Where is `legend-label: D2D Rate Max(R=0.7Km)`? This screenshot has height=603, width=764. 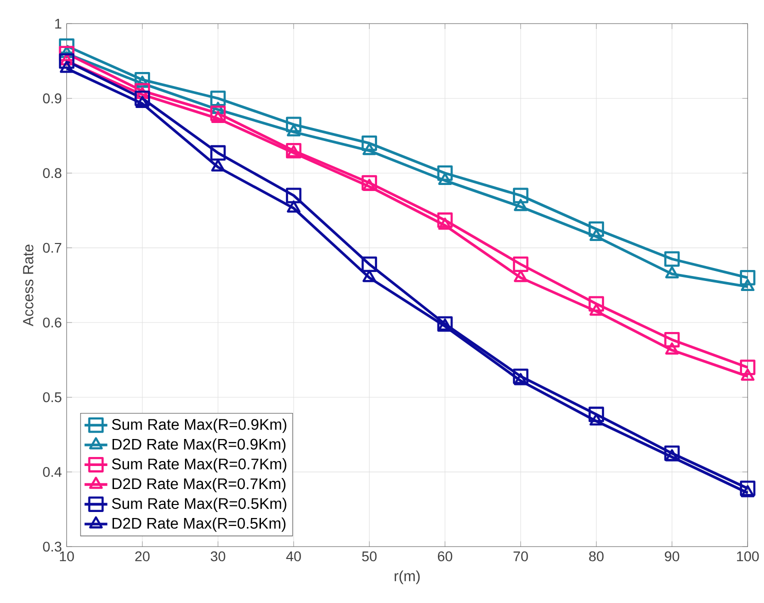 legend-label: D2D Rate Max(R=0.7Km) is located at coordinates (199, 485).